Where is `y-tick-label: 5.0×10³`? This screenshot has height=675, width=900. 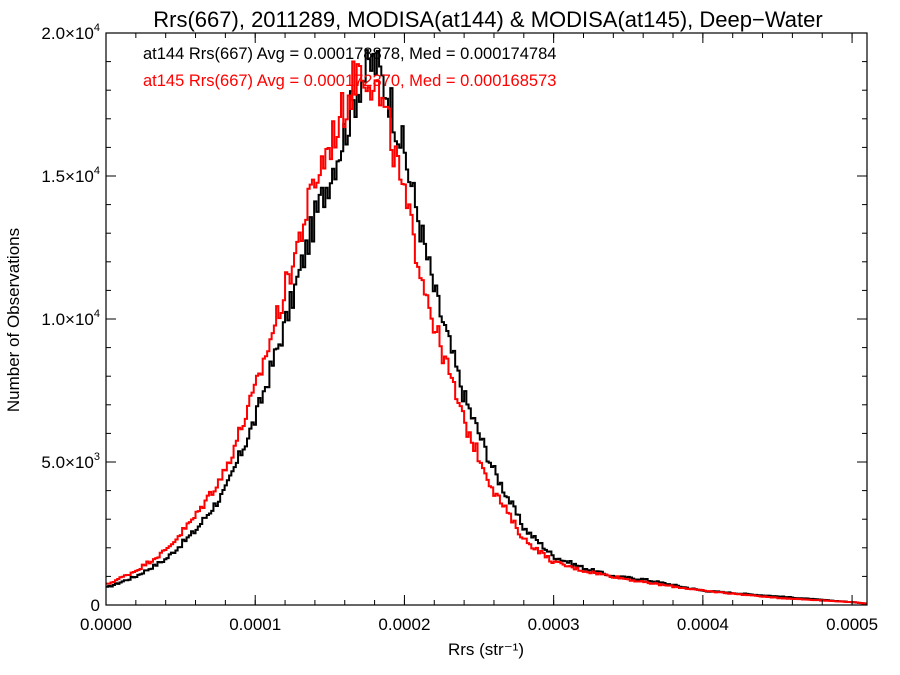 y-tick-label: 5.0×10³ is located at coordinates (70, 461).